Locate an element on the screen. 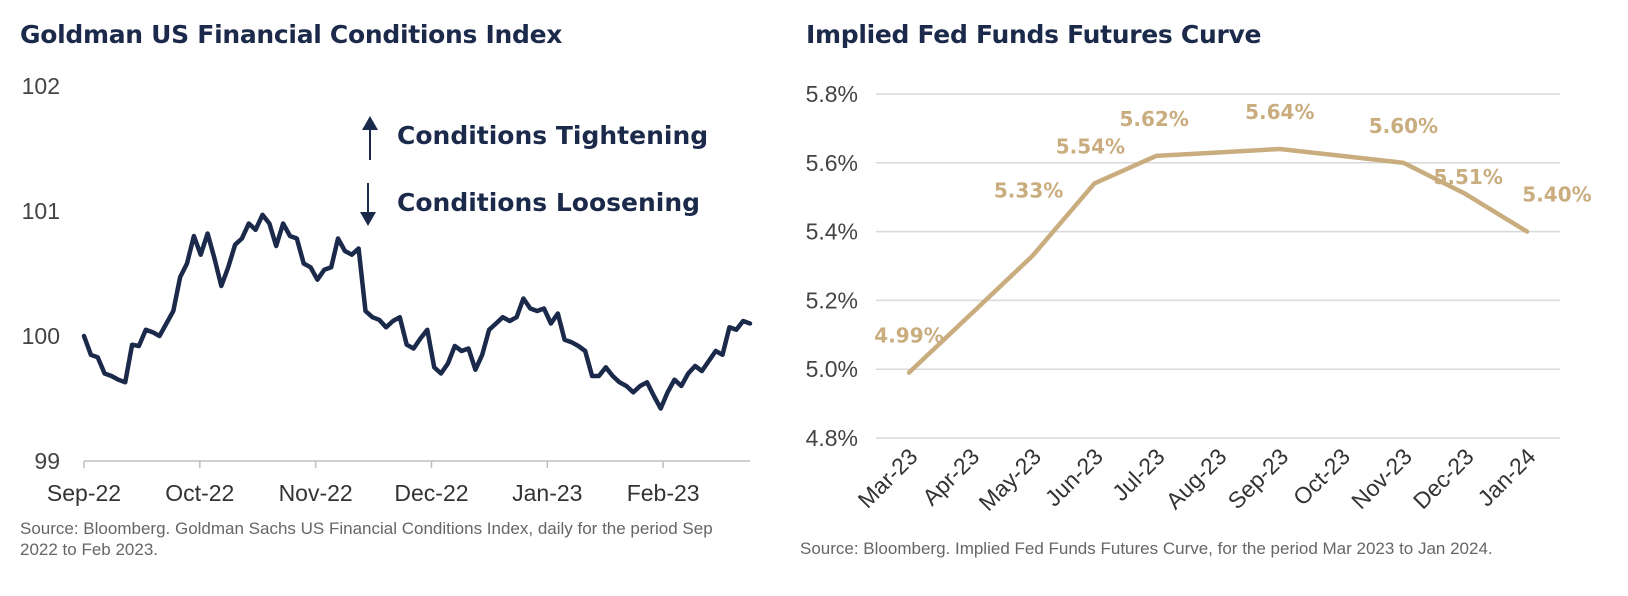 This screenshot has height=596, width=1628. y-tick-label: 4.8% is located at coordinates (832, 438).